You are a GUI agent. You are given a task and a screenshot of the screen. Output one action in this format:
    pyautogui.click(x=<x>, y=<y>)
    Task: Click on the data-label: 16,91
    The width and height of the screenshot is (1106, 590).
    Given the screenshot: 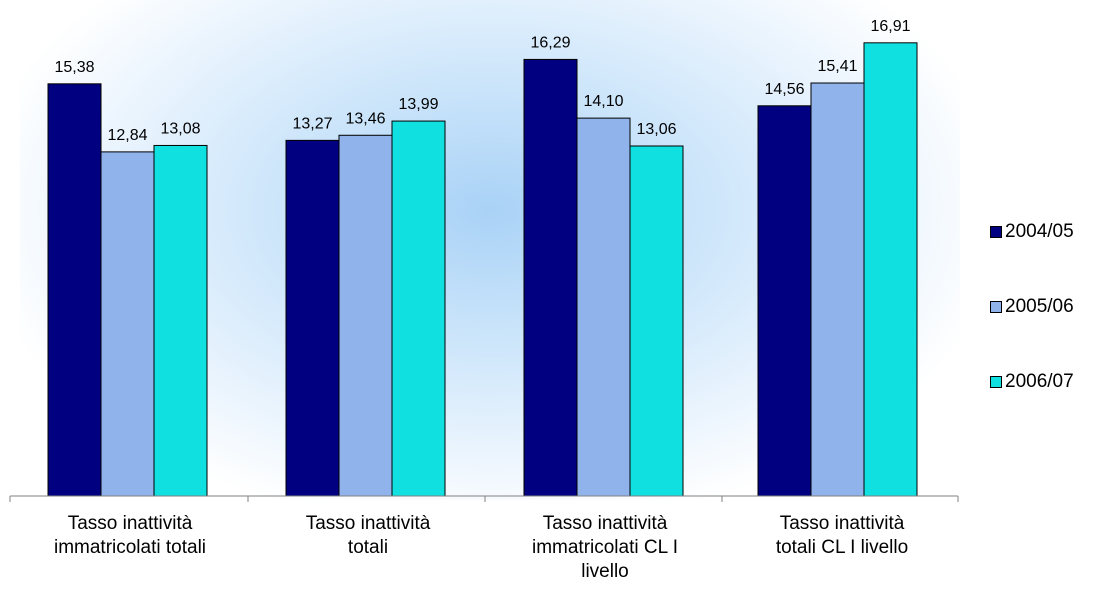 What is the action you would take?
    pyautogui.click(x=890, y=26)
    